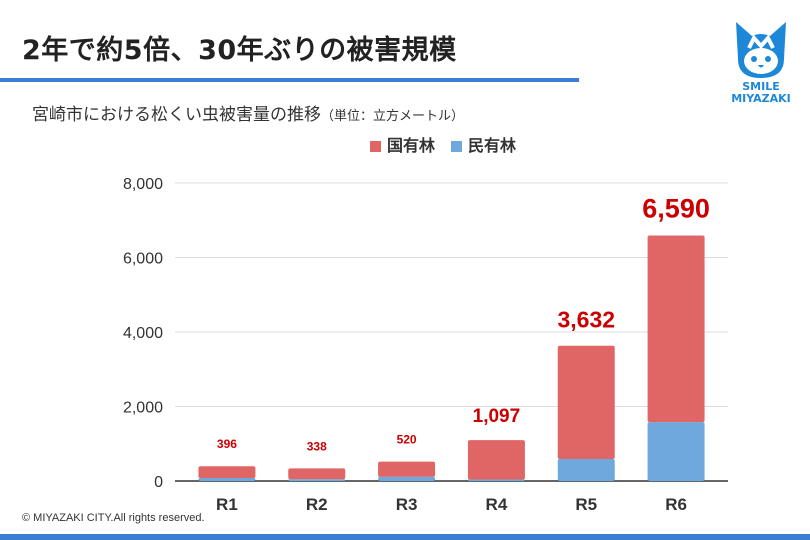 Image resolution: width=810 pixels, height=540 pixels. What do you see at coordinates (317, 504) in the screenshot?
I see `x-tick-label: R2` at bounding box center [317, 504].